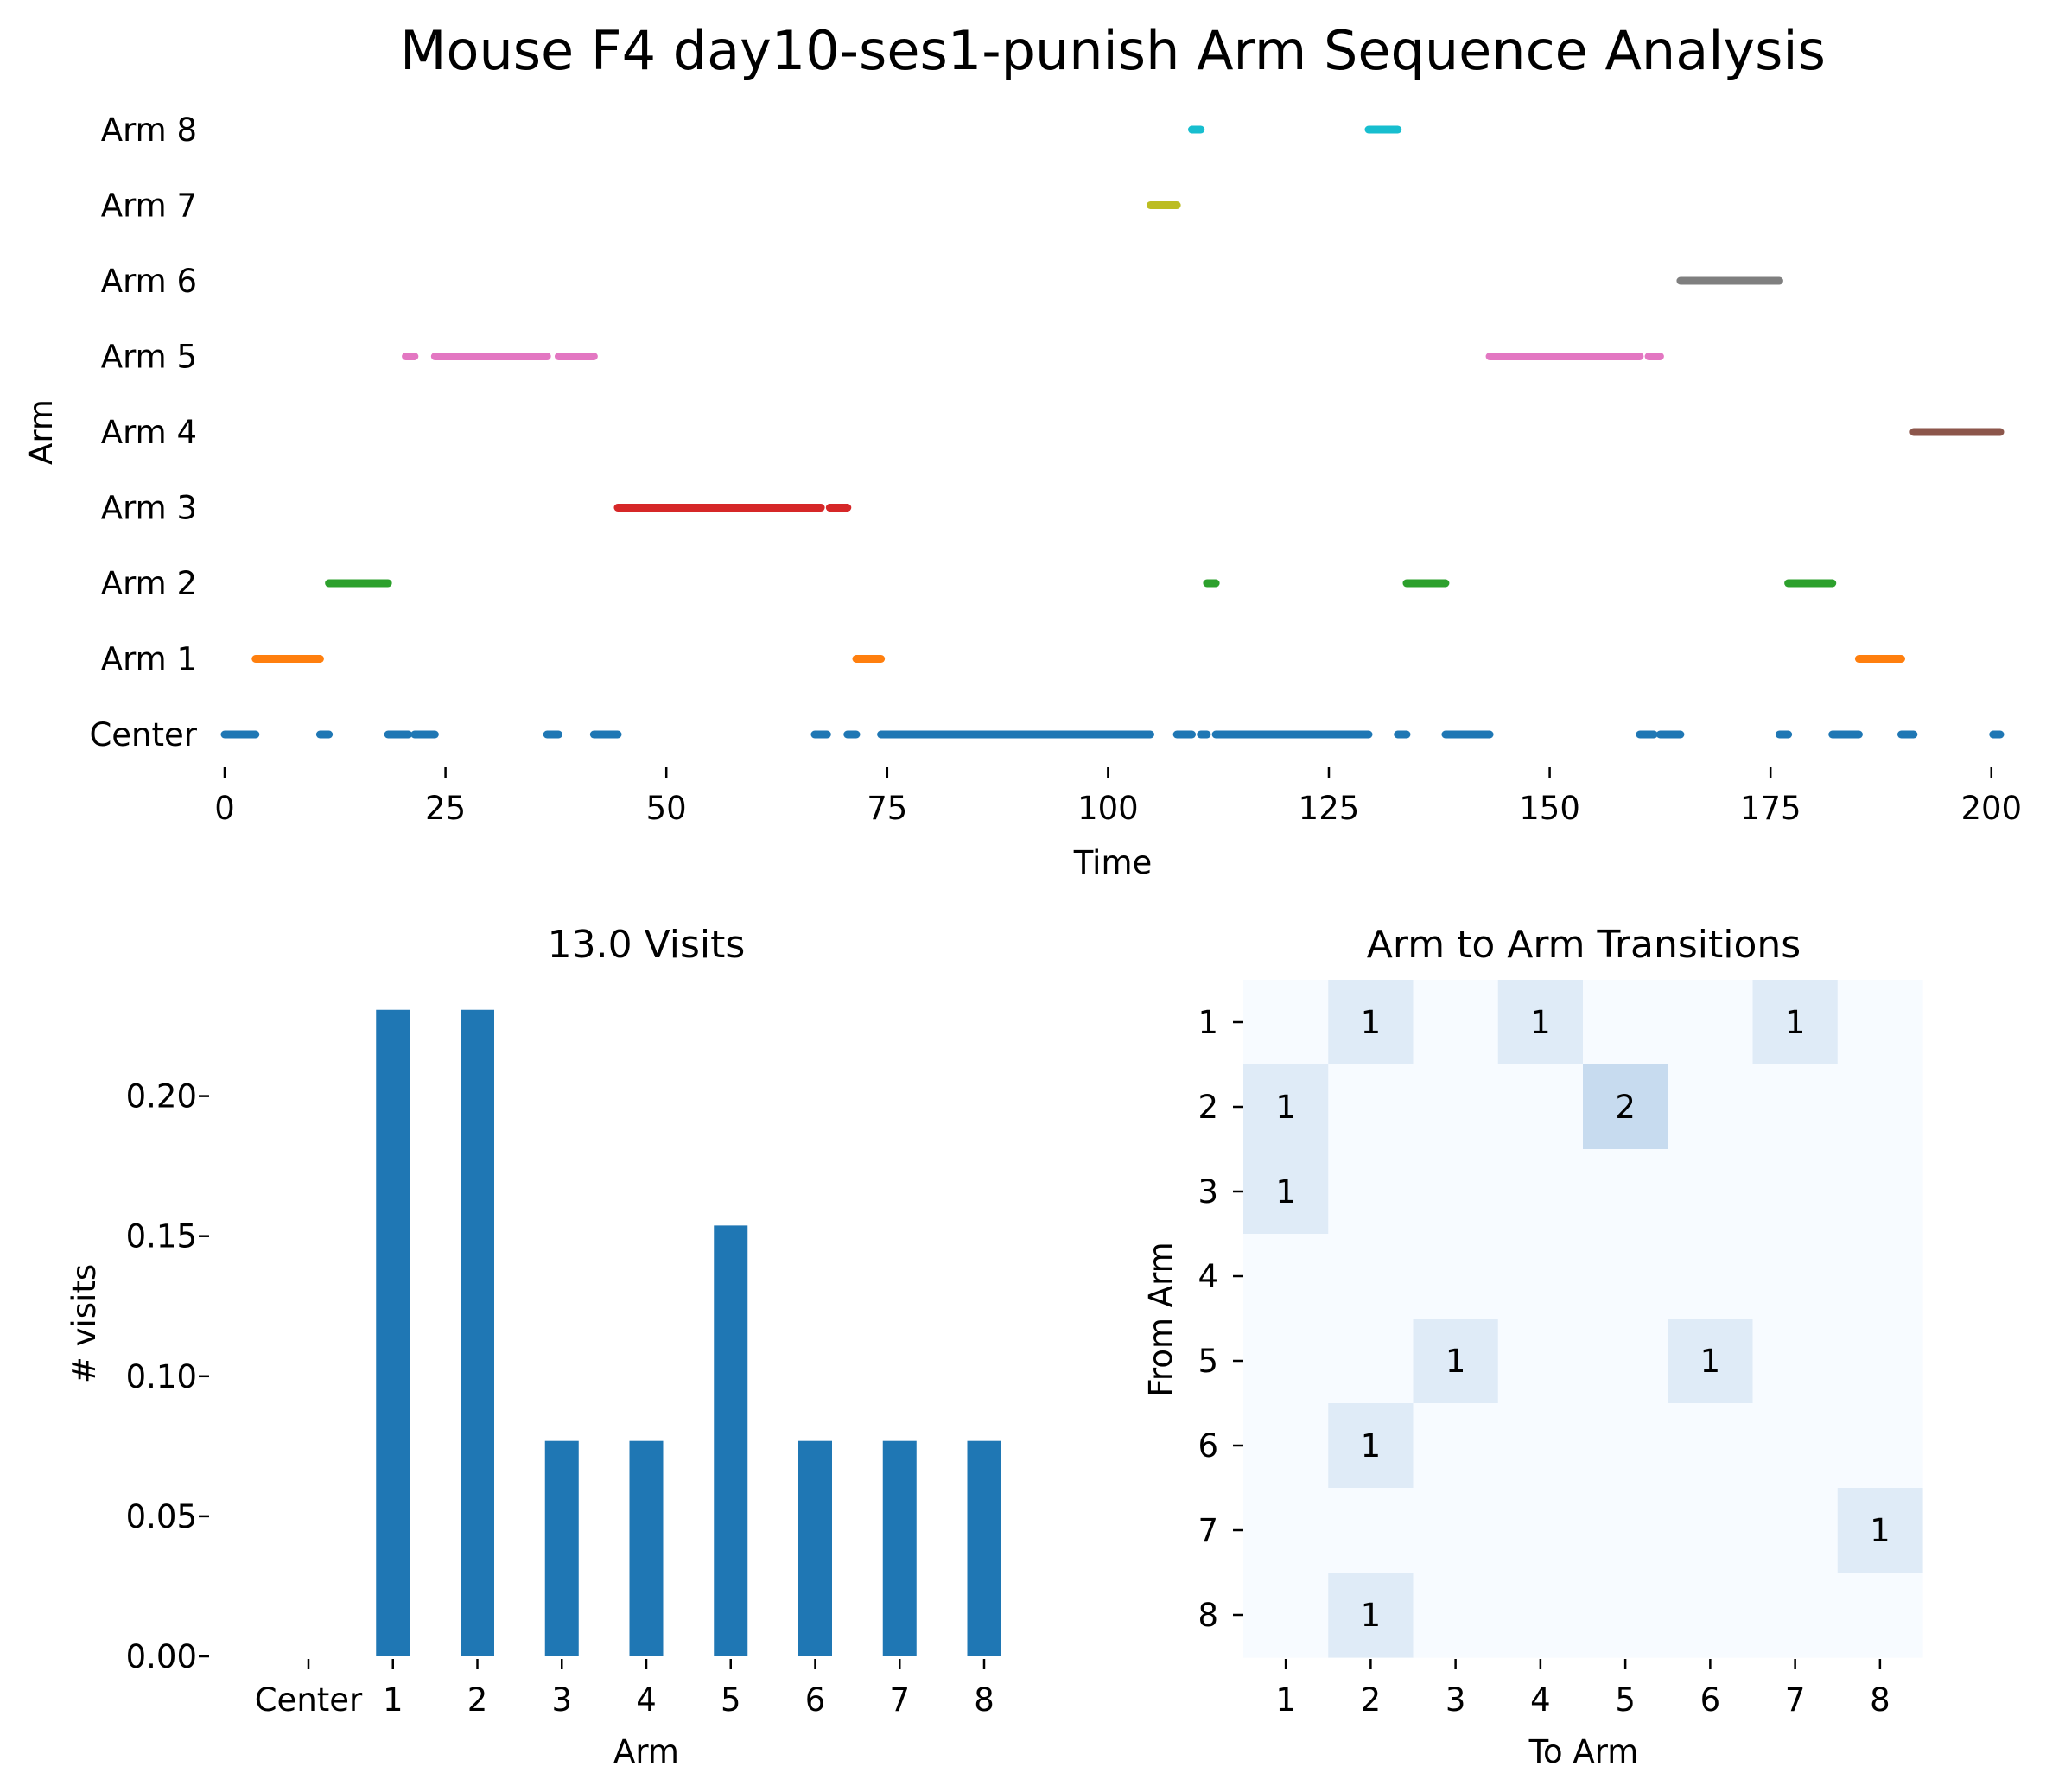 This screenshot has height=1792, width=2046. What do you see at coordinates (1208, 1022) in the screenshot?
I see `heatmap-y-tick-1: 1` at bounding box center [1208, 1022].